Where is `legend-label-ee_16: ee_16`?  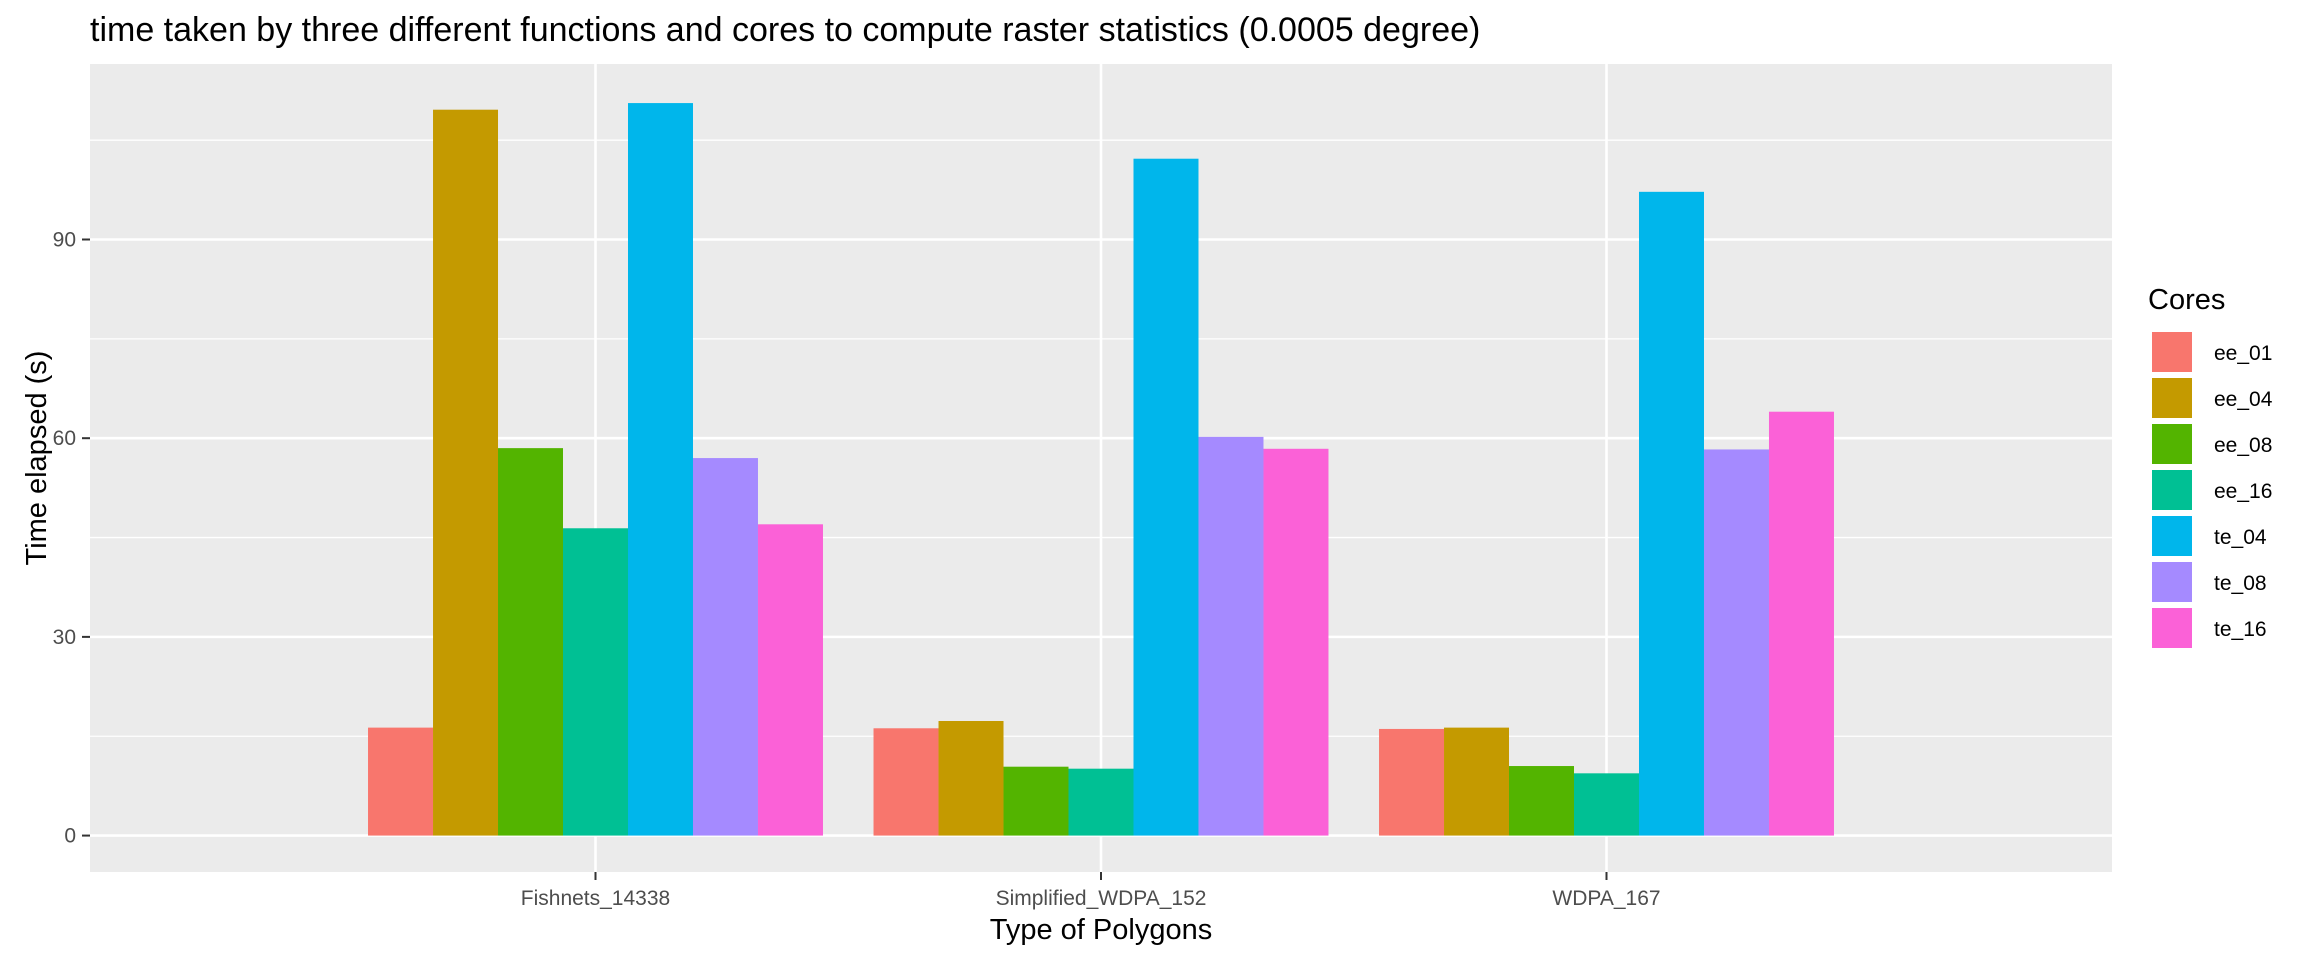
legend-label-ee_16: ee_16 is located at coordinates (2243, 491).